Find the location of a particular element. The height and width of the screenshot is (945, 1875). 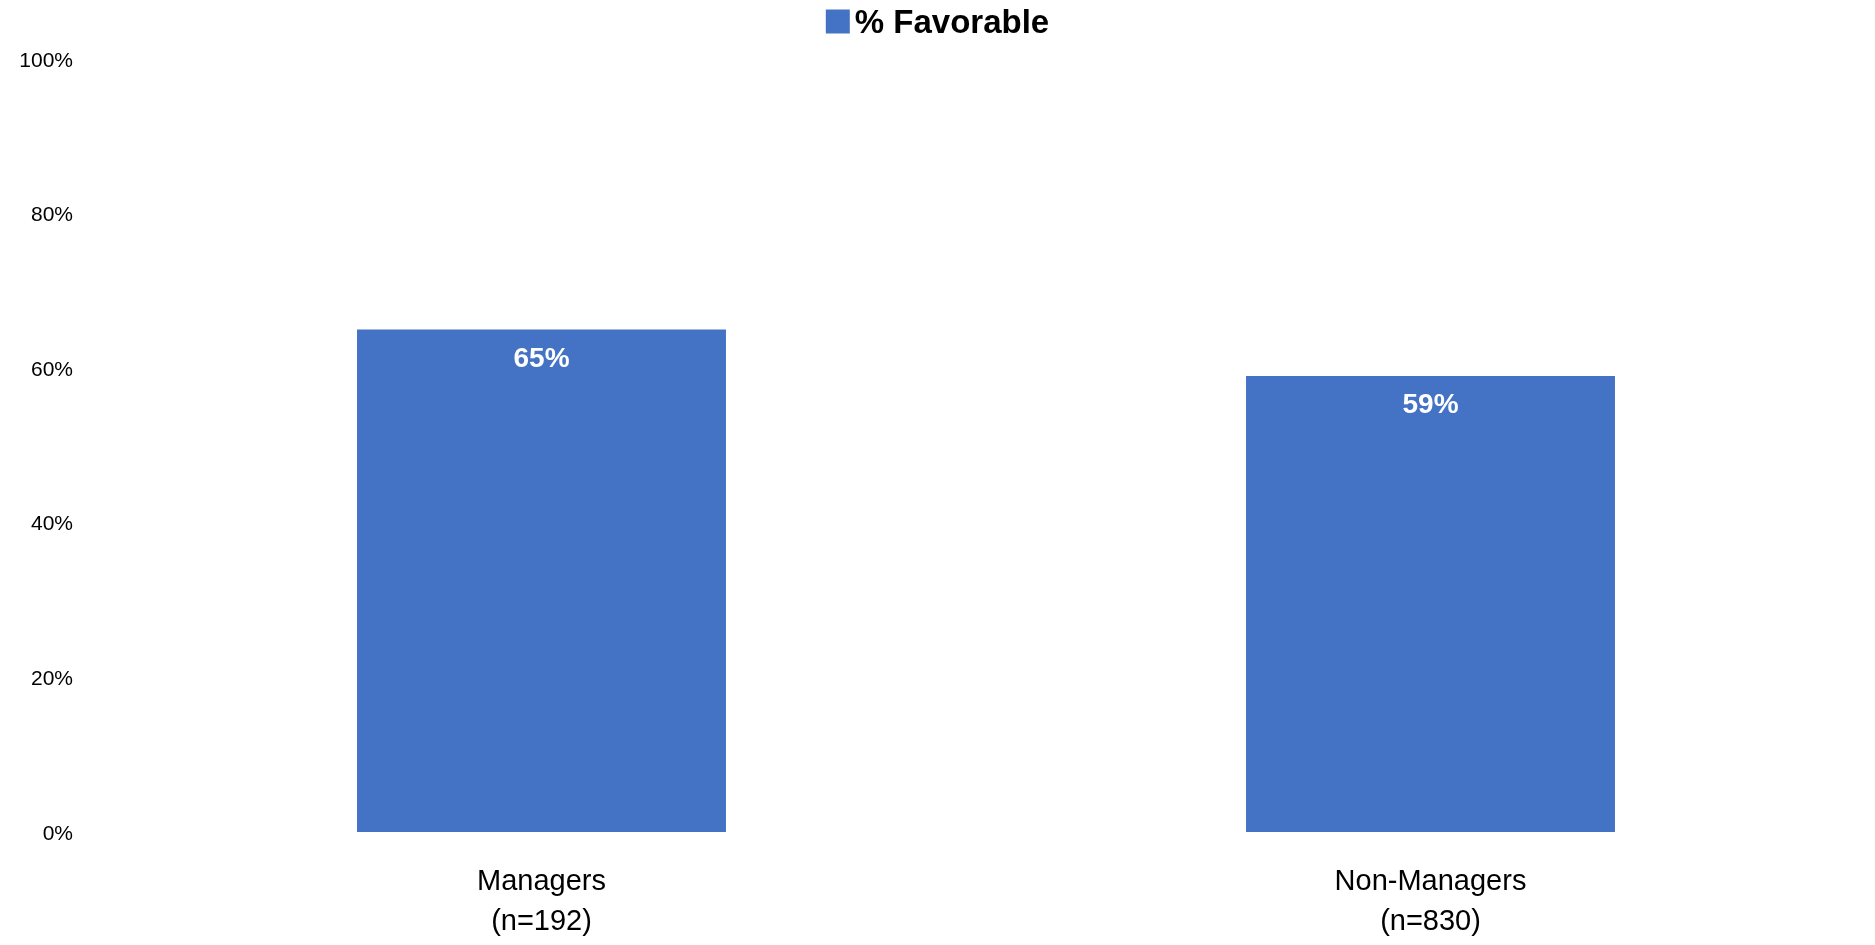

data-label: 65% is located at coordinates (541, 358).